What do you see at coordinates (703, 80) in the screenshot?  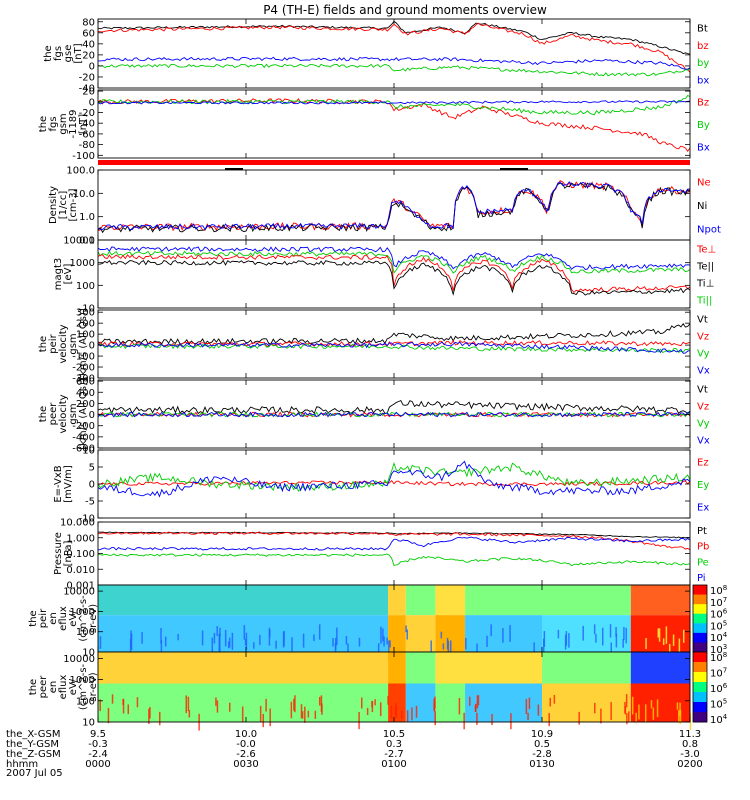 I see `legend-bx: bx` at bounding box center [703, 80].